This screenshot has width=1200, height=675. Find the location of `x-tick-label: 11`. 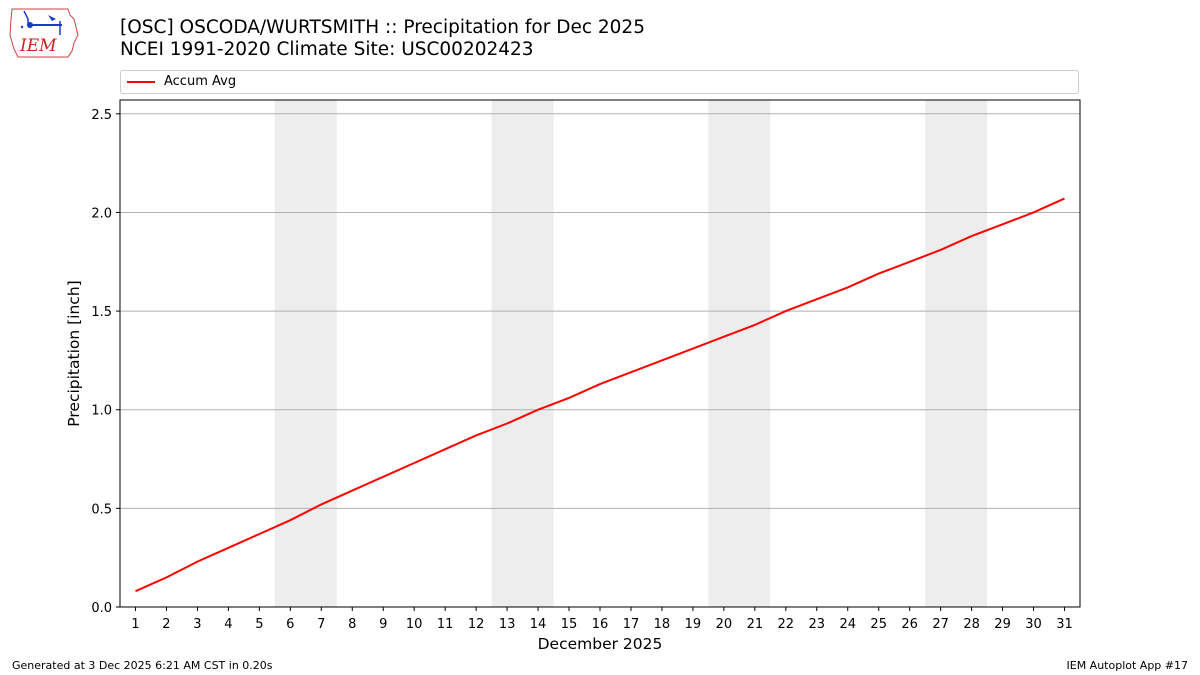

x-tick-label: 11 is located at coordinates (445, 624).